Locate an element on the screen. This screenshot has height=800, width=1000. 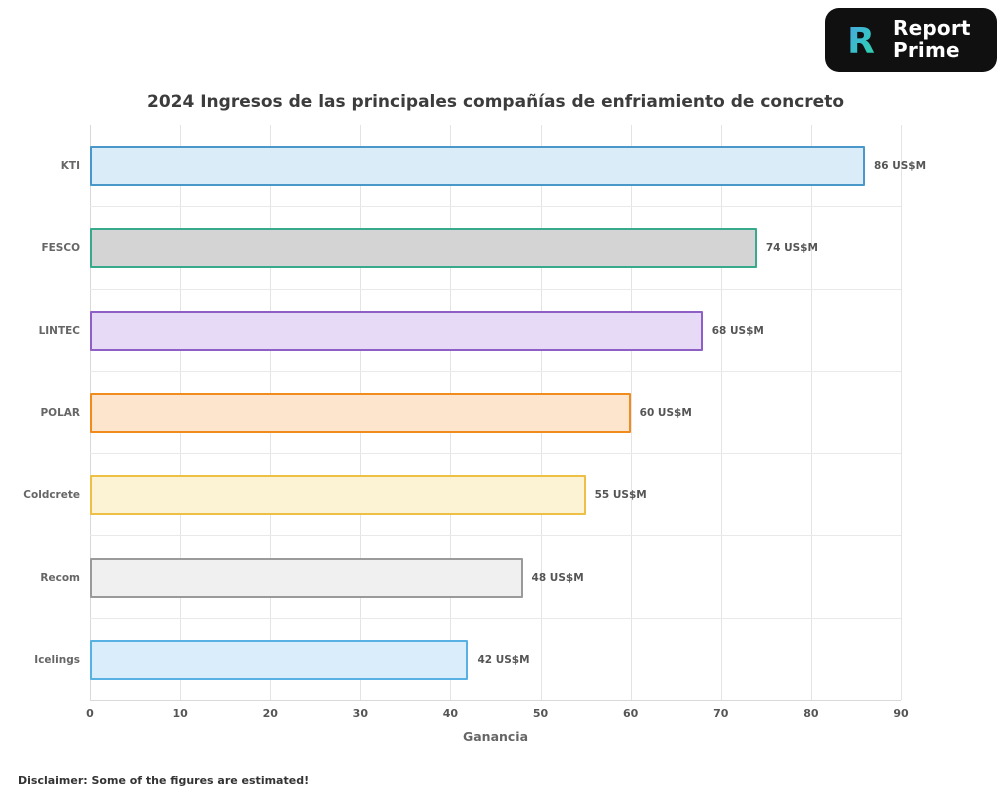
bar-Coldcrete is located at coordinates (338, 495).